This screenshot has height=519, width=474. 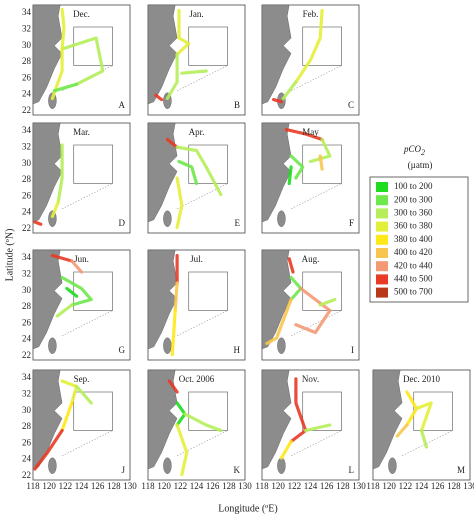 I want to click on panel-month: Nov., so click(x=310, y=379).